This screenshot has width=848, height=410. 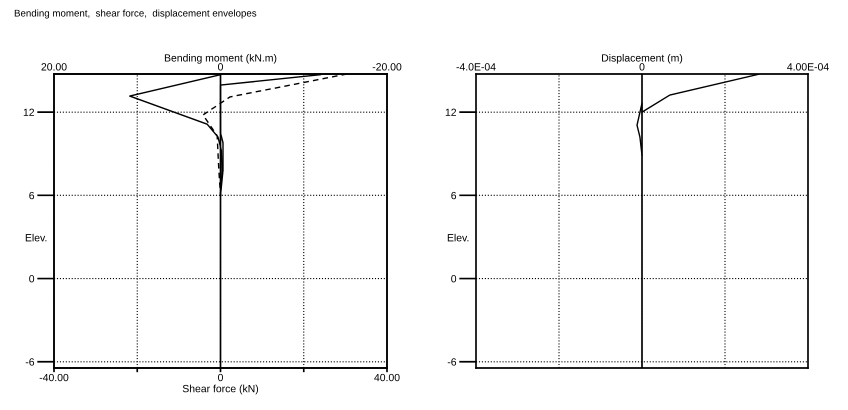 I want to click on x-tick-label: 4.00E-04, so click(x=808, y=67).